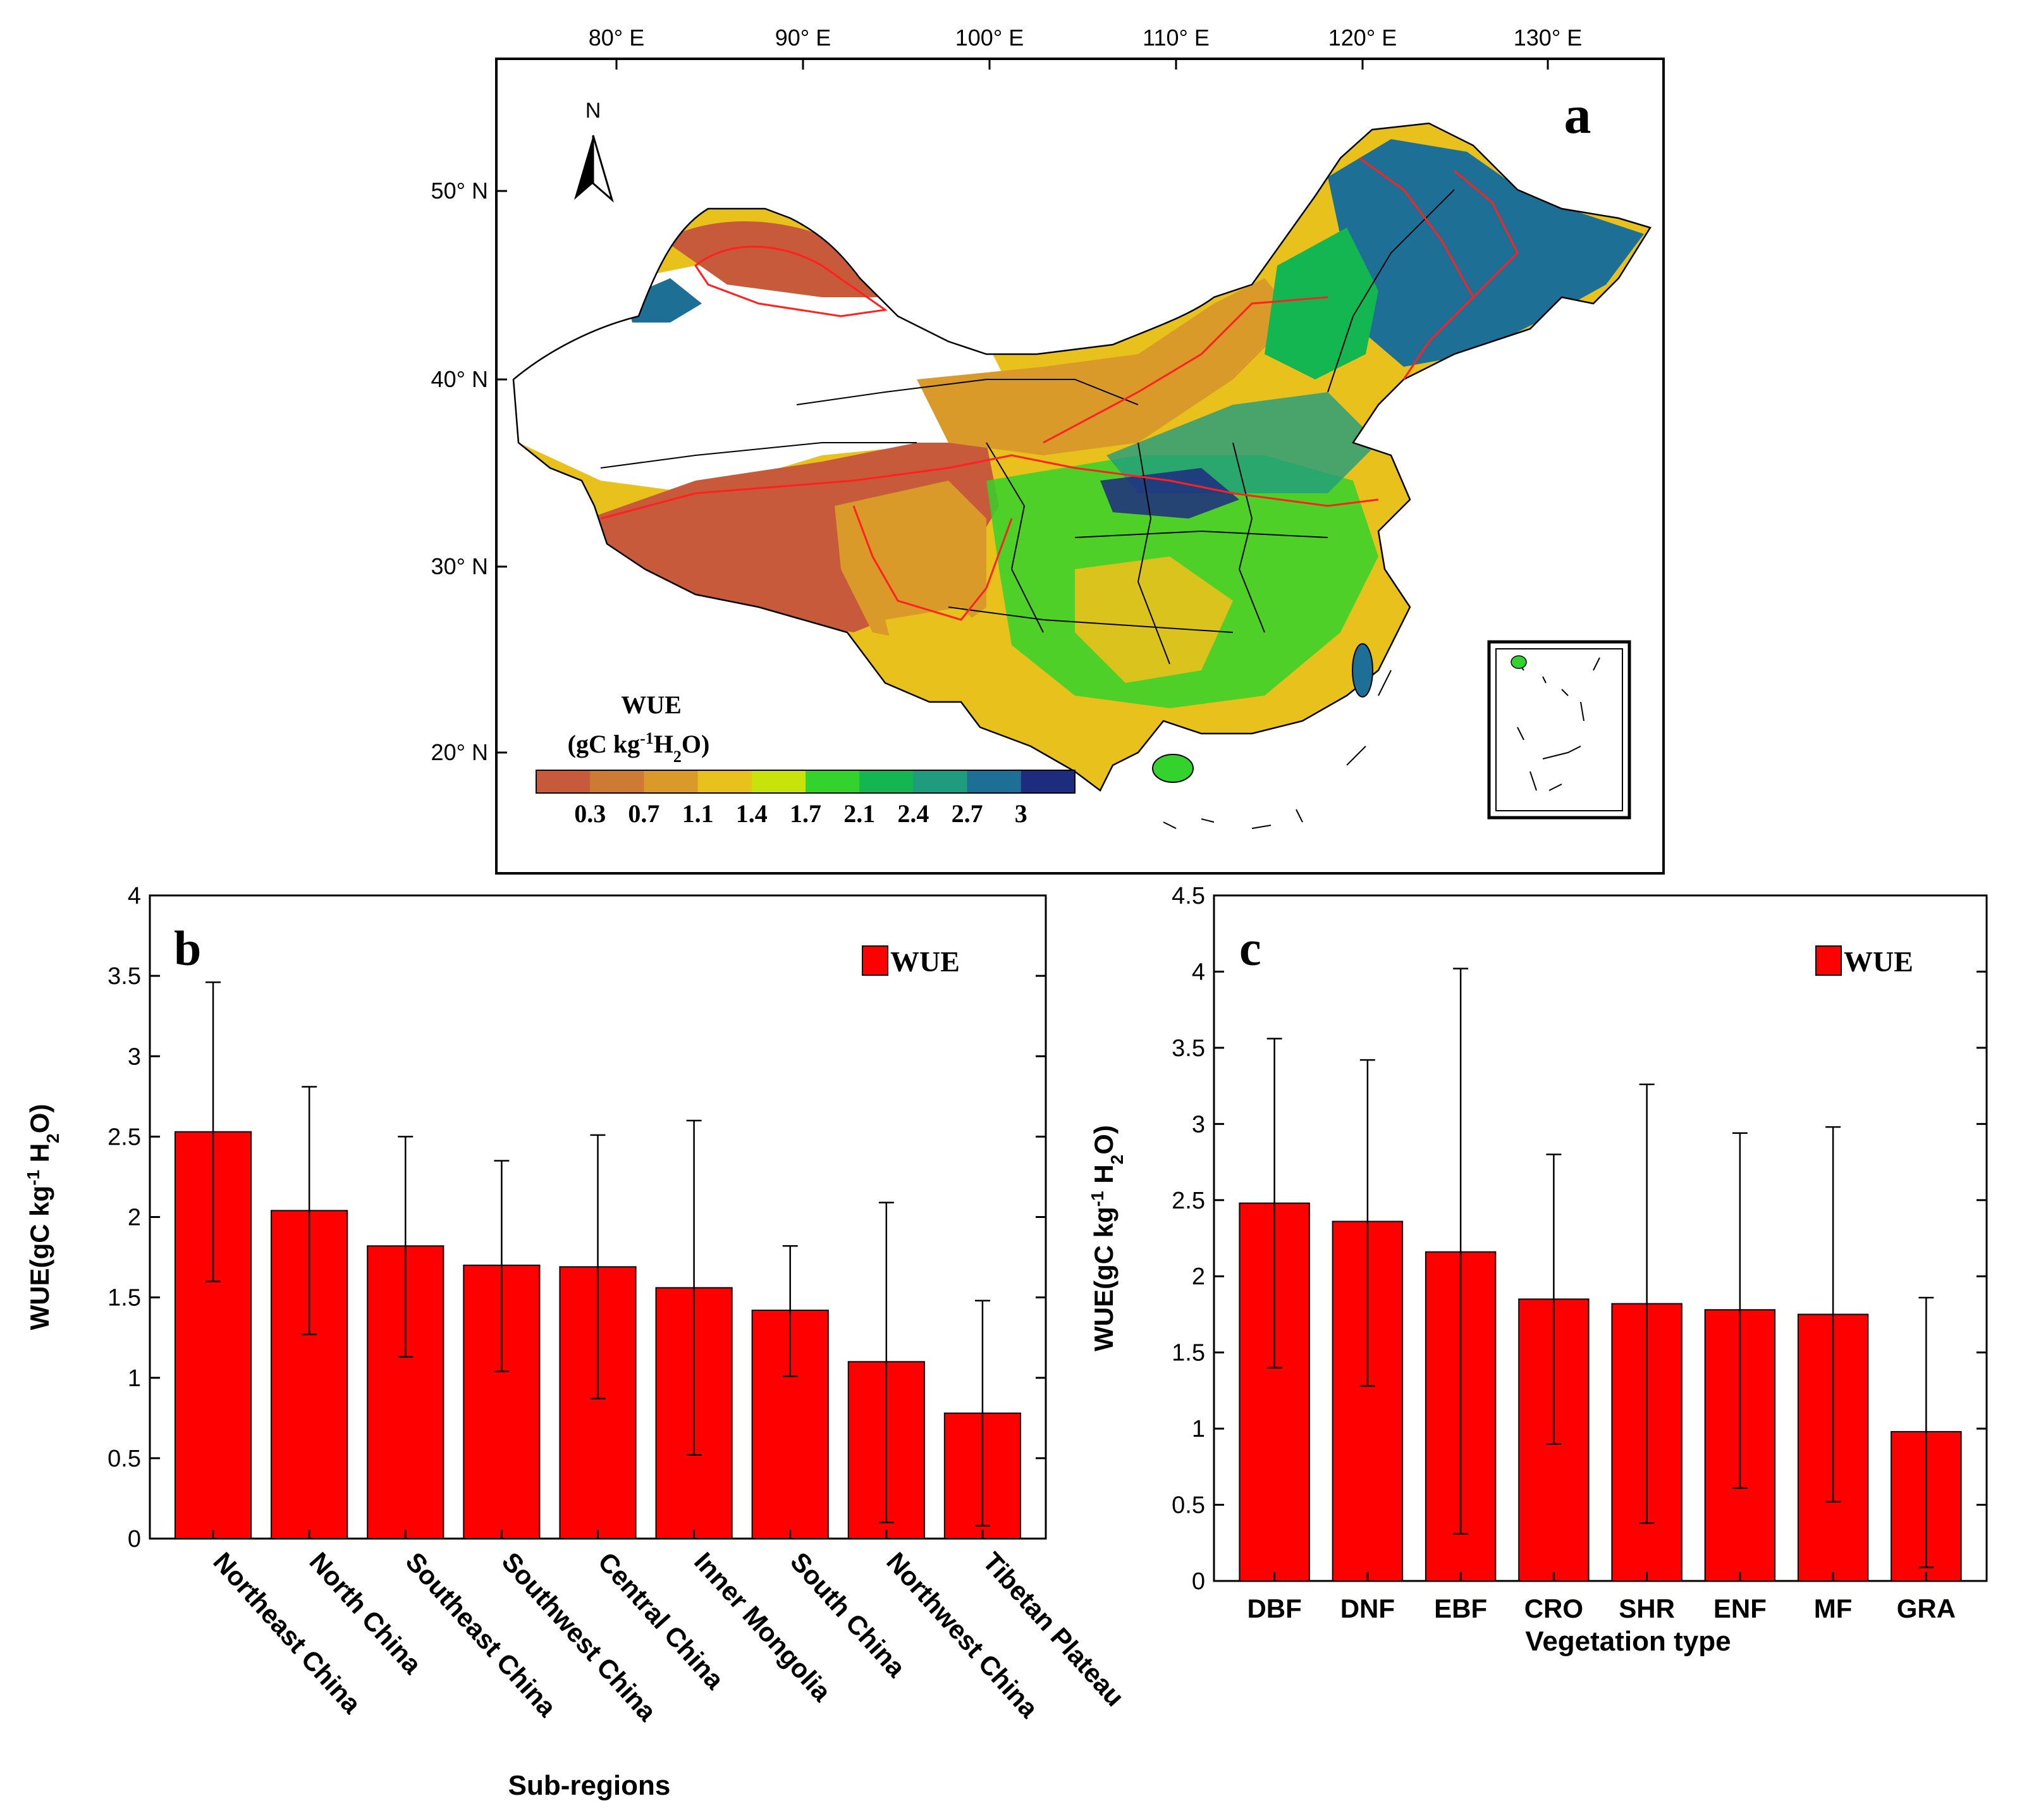 The height and width of the screenshot is (1820, 2041). What do you see at coordinates (803, 38) in the screenshot?
I see `lon-tick-label: 90° E` at bounding box center [803, 38].